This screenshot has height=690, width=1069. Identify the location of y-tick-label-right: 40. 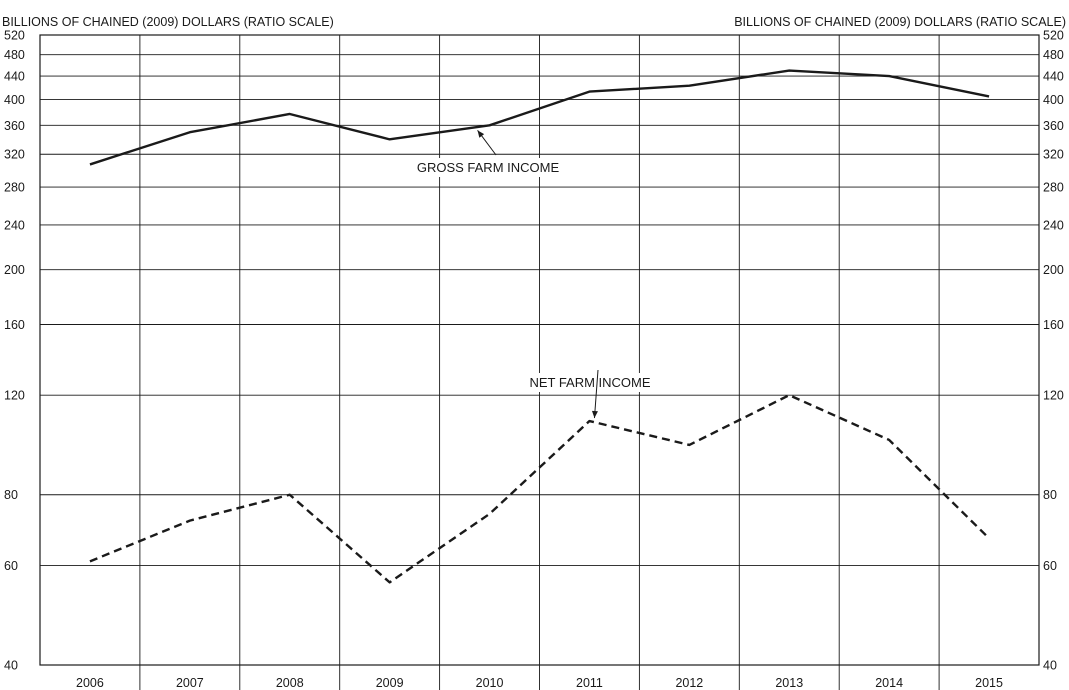
(1050, 666).